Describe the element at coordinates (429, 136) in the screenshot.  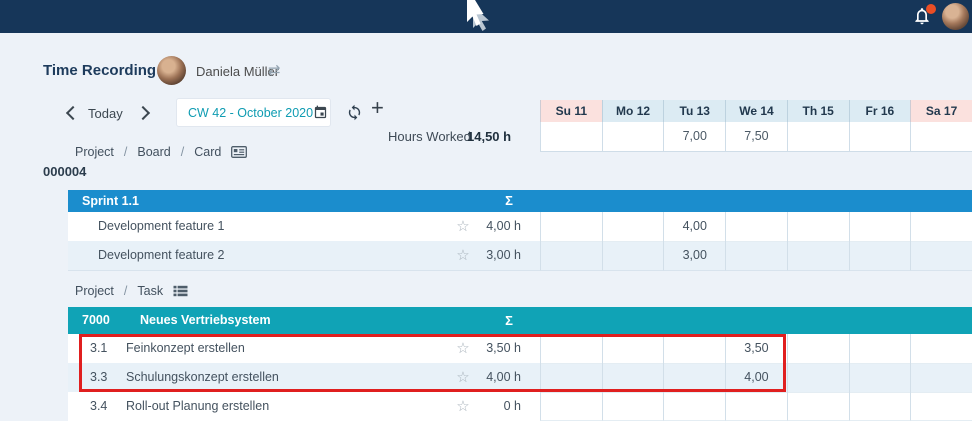
I see `hours-worked-label: Hours Worked` at that location.